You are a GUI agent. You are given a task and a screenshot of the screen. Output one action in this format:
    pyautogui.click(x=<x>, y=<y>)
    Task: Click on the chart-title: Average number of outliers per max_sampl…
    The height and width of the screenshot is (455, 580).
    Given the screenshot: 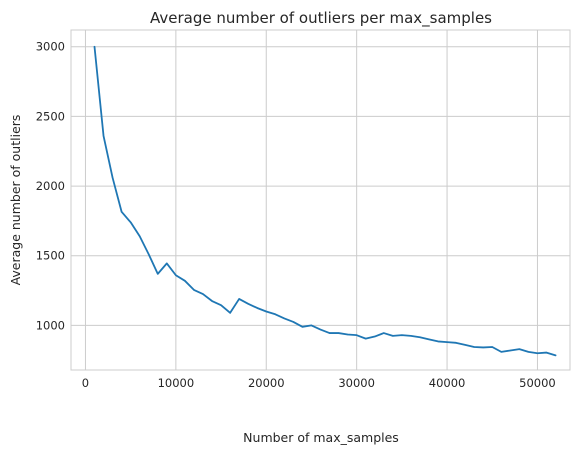 What is the action you would take?
    pyautogui.click(x=321, y=18)
    